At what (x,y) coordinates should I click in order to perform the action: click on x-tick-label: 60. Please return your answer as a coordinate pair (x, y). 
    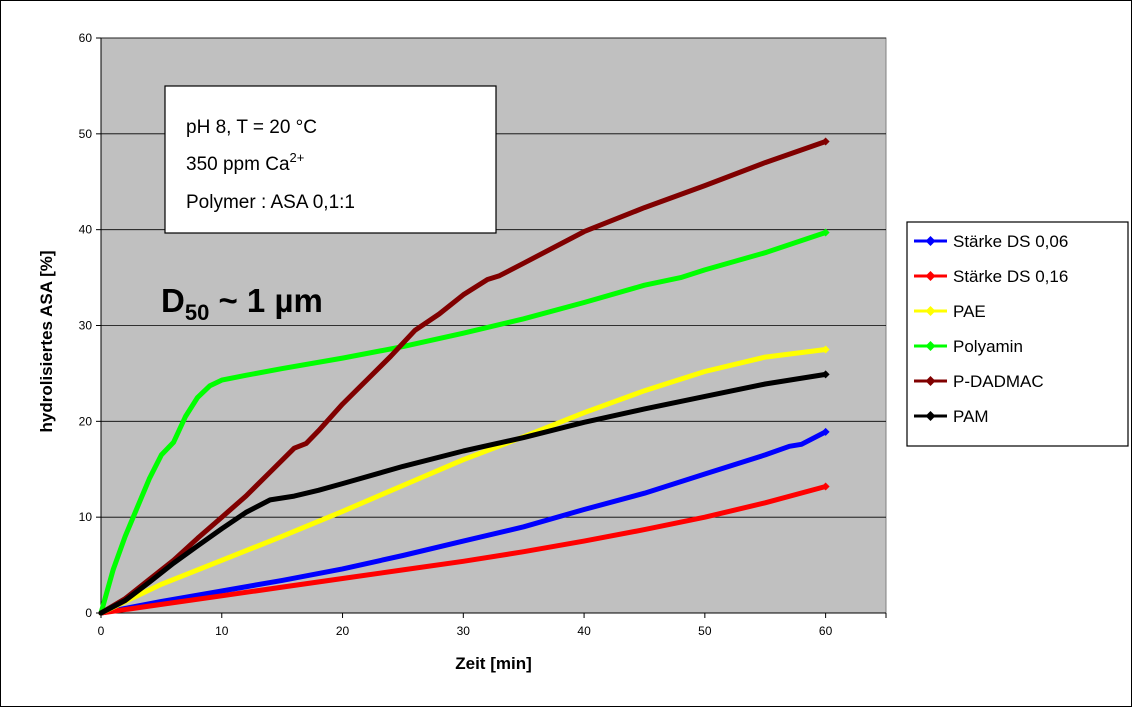
    Looking at the image, I should click on (826, 631).